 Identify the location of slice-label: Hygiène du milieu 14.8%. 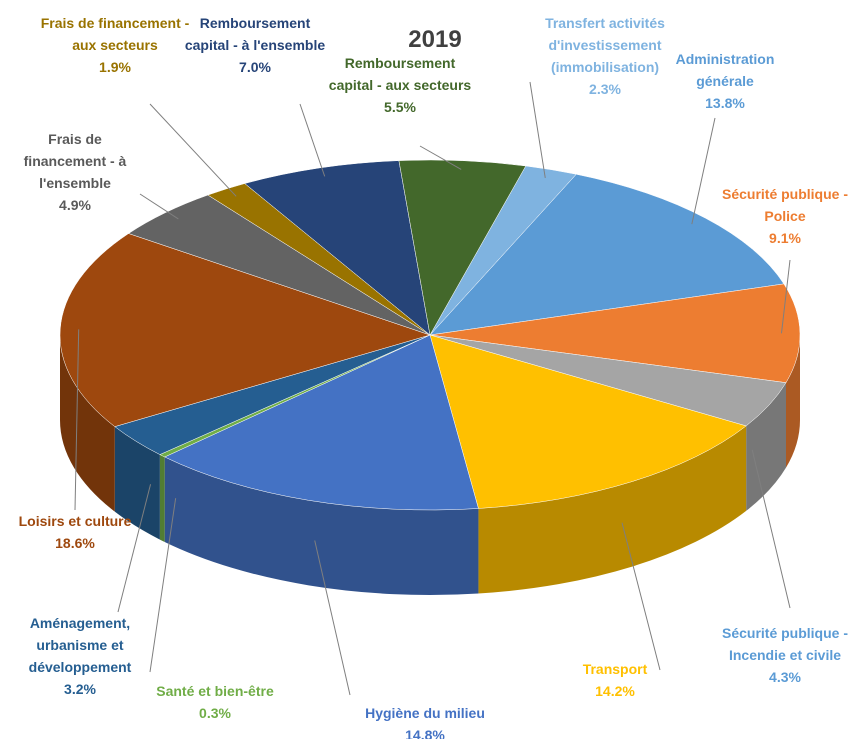
(425, 720).